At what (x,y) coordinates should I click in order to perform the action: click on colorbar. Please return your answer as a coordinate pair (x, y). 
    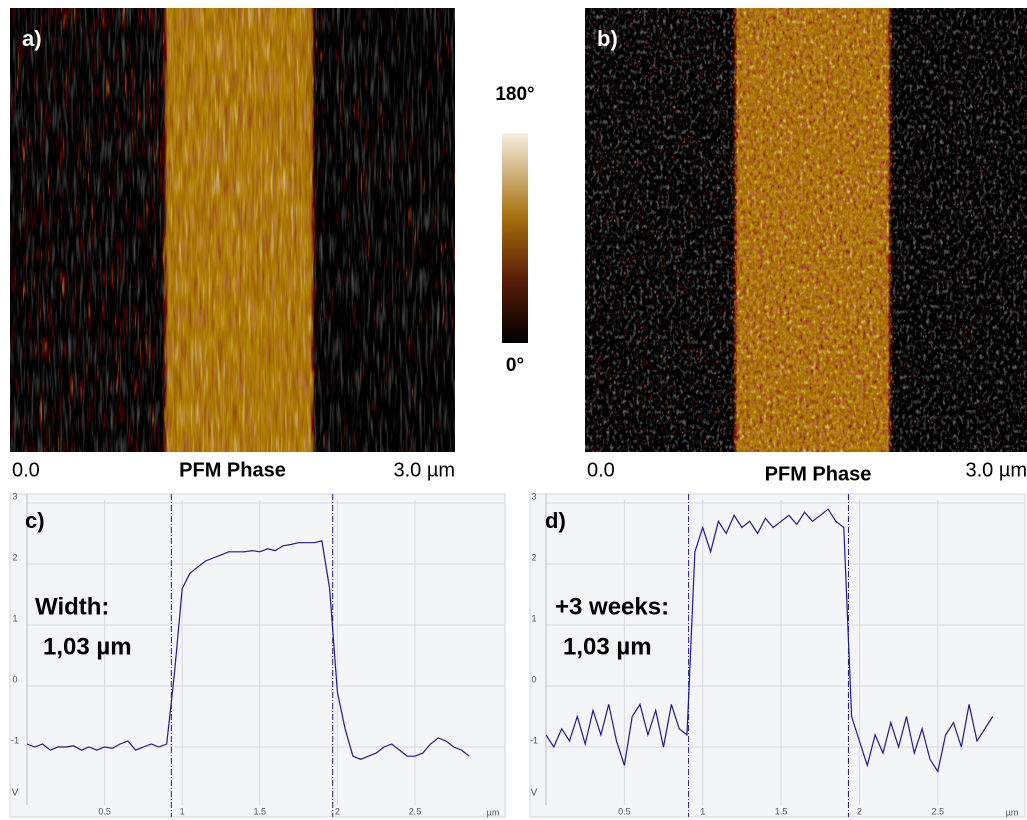
    Looking at the image, I should click on (515, 238).